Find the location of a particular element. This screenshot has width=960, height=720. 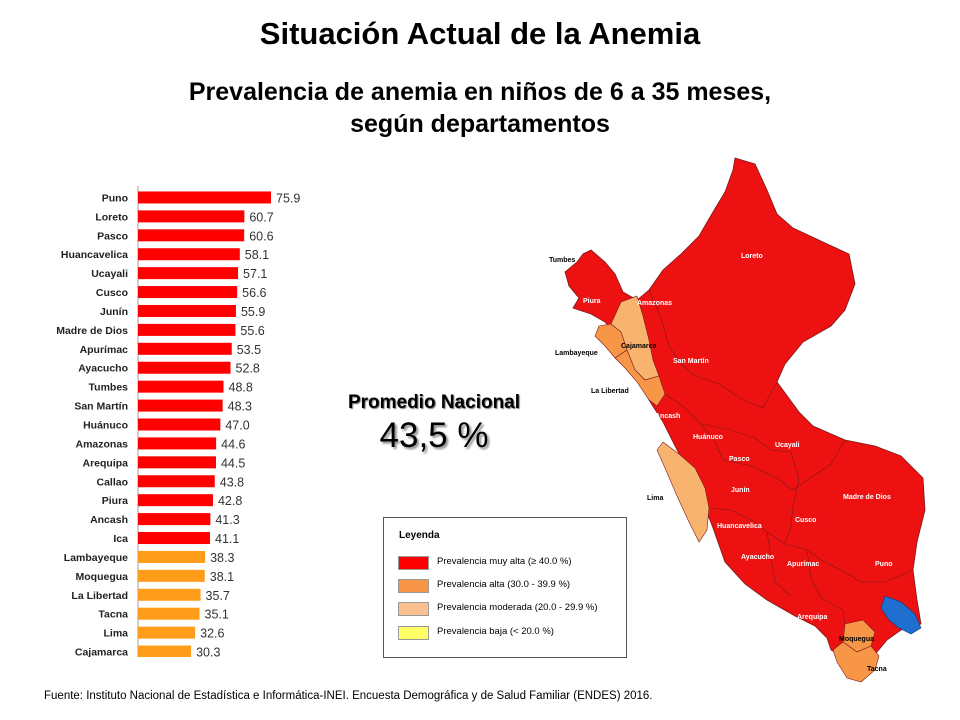

category-label: Apurímac is located at coordinates (104, 350).